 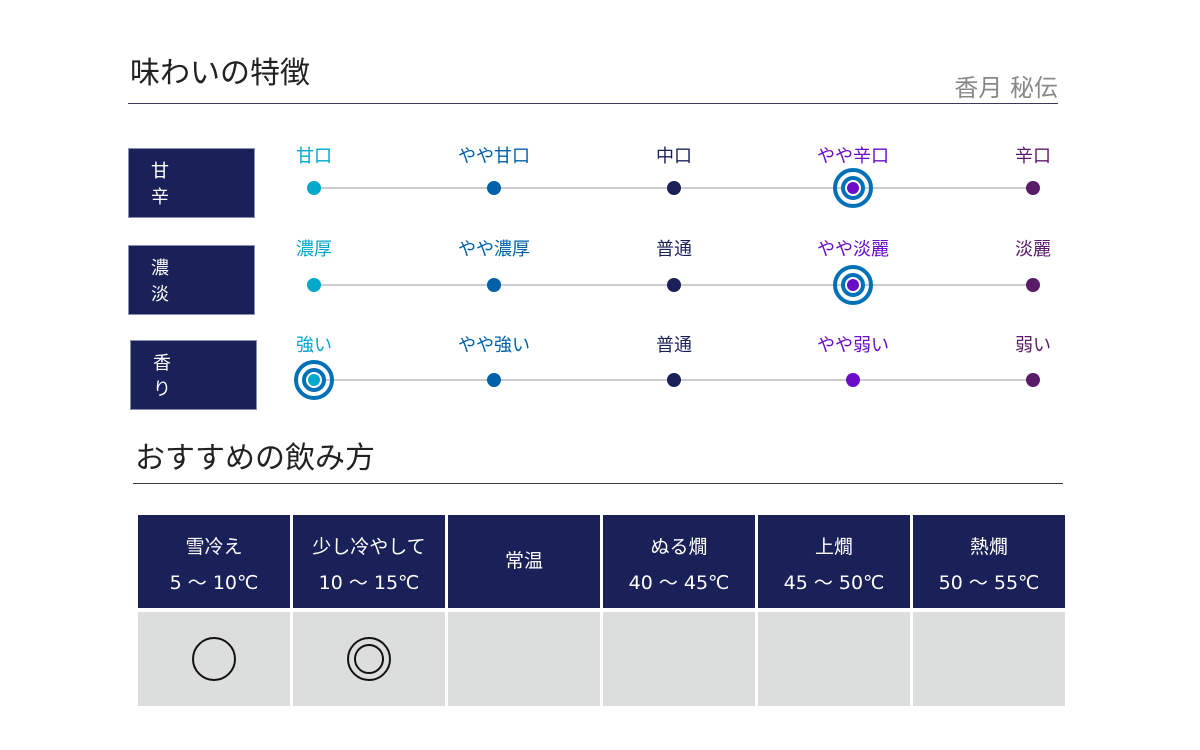 What do you see at coordinates (989, 561) in the screenshot?
I see `serving-header: 熱燗 50 ～ 55℃` at bounding box center [989, 561].